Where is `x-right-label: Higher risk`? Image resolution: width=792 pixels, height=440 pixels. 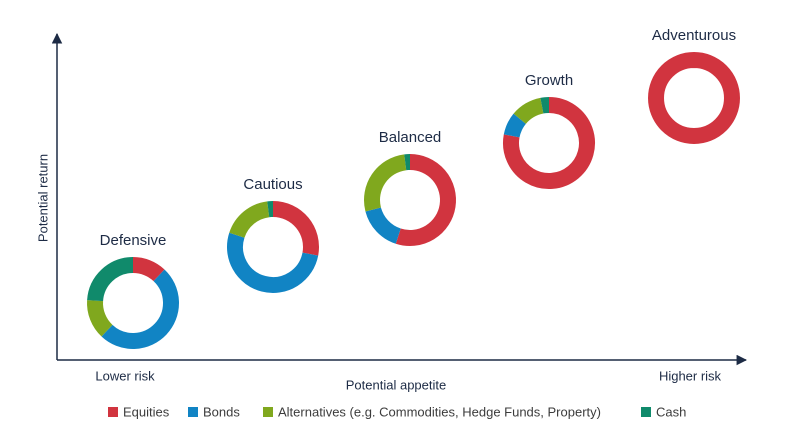
x-right-label: Higher risk is located at coordinates (690, 375).